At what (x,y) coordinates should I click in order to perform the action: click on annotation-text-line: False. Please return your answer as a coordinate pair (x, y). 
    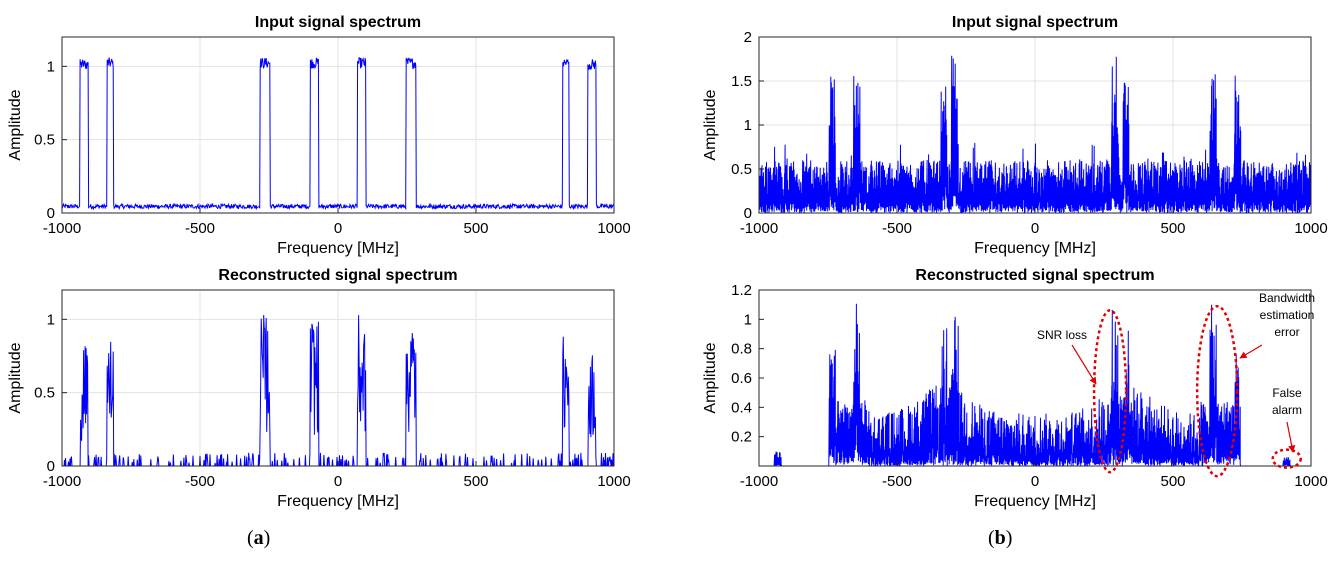
    Looking at the image, I should click on (1287, 393).